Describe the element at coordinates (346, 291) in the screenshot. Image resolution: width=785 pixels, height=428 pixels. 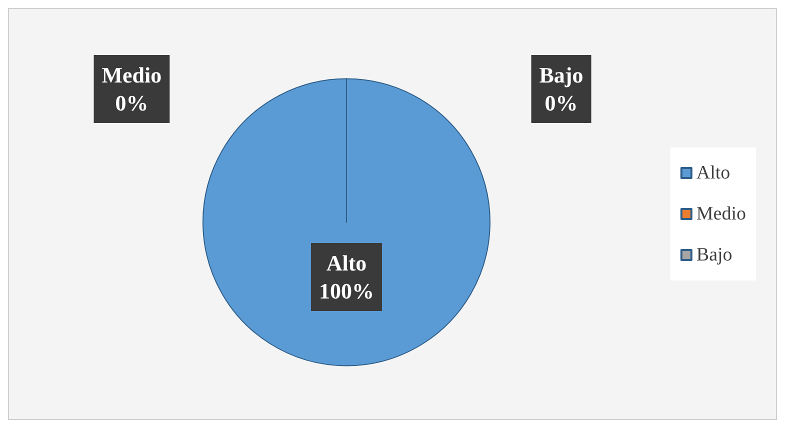
I see `data-label: 100%` at that location.